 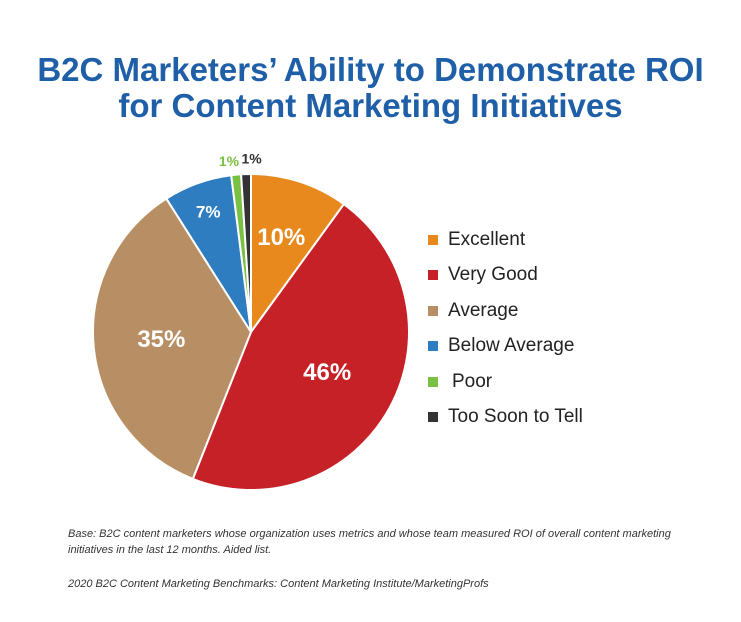 What do you see at coordinates (472, 381) in the screenshot?
I see `legend-label-poor: Poor` at bounding box center [472, 381].